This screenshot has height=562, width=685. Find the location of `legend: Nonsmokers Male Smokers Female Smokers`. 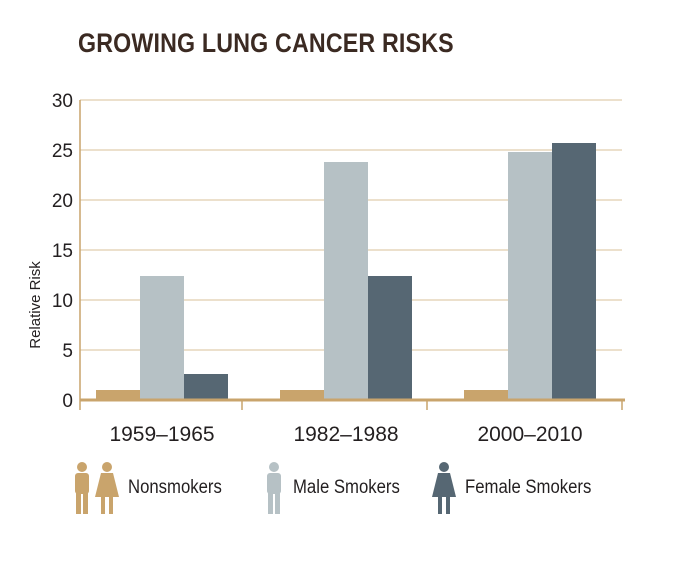

legend: Nonsmokers Male Smokers Female Smokers is located at coordinates (342, 490).